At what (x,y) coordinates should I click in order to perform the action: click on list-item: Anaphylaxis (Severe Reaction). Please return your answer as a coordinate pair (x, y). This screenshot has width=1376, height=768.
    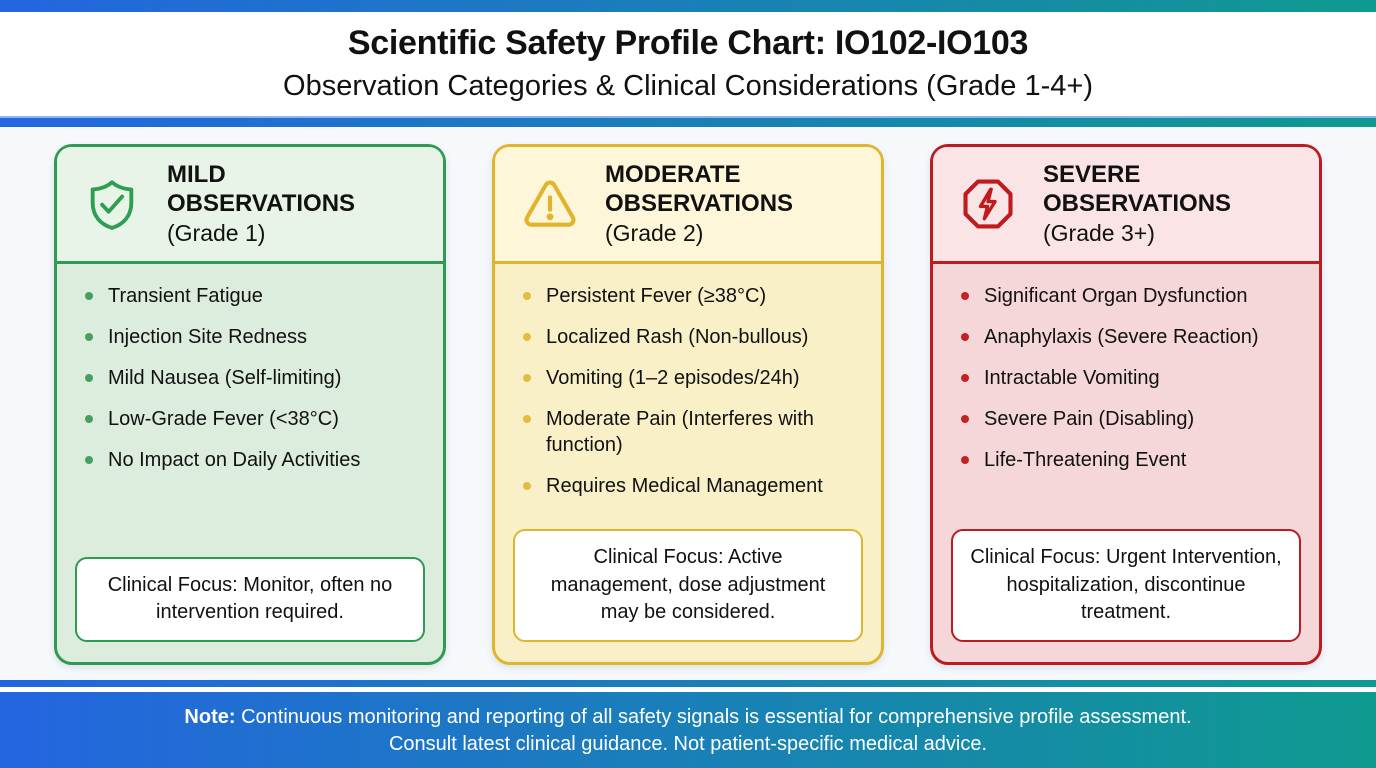
    Looking at the image, I should click on (1126, 337).